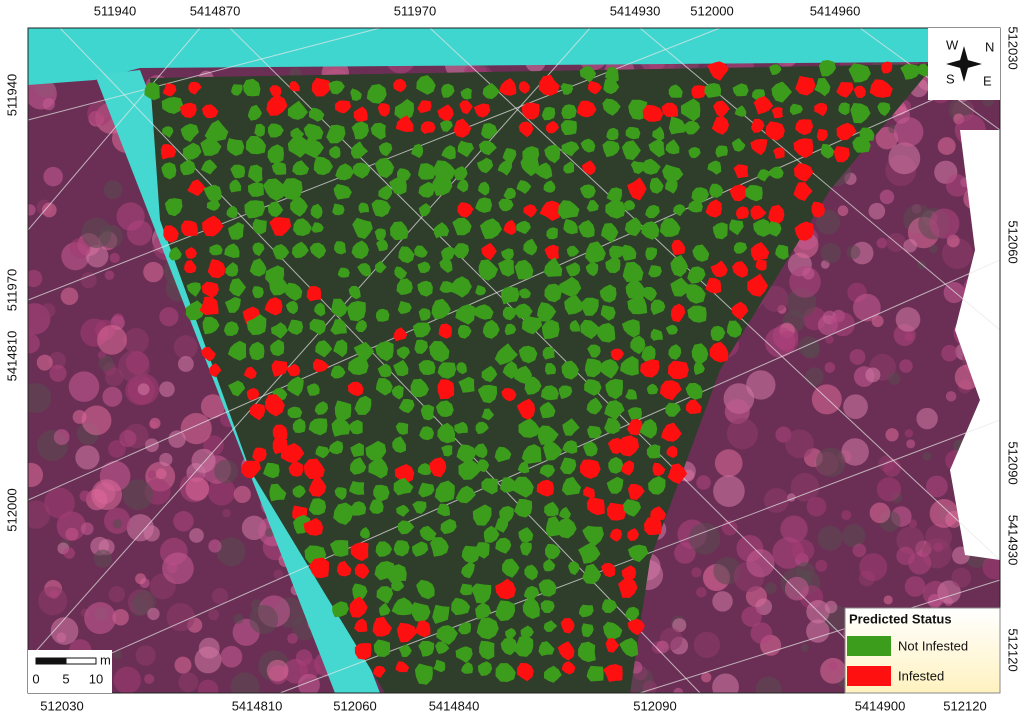  I want to click on bottom-label: 512090, so click(654, 705).